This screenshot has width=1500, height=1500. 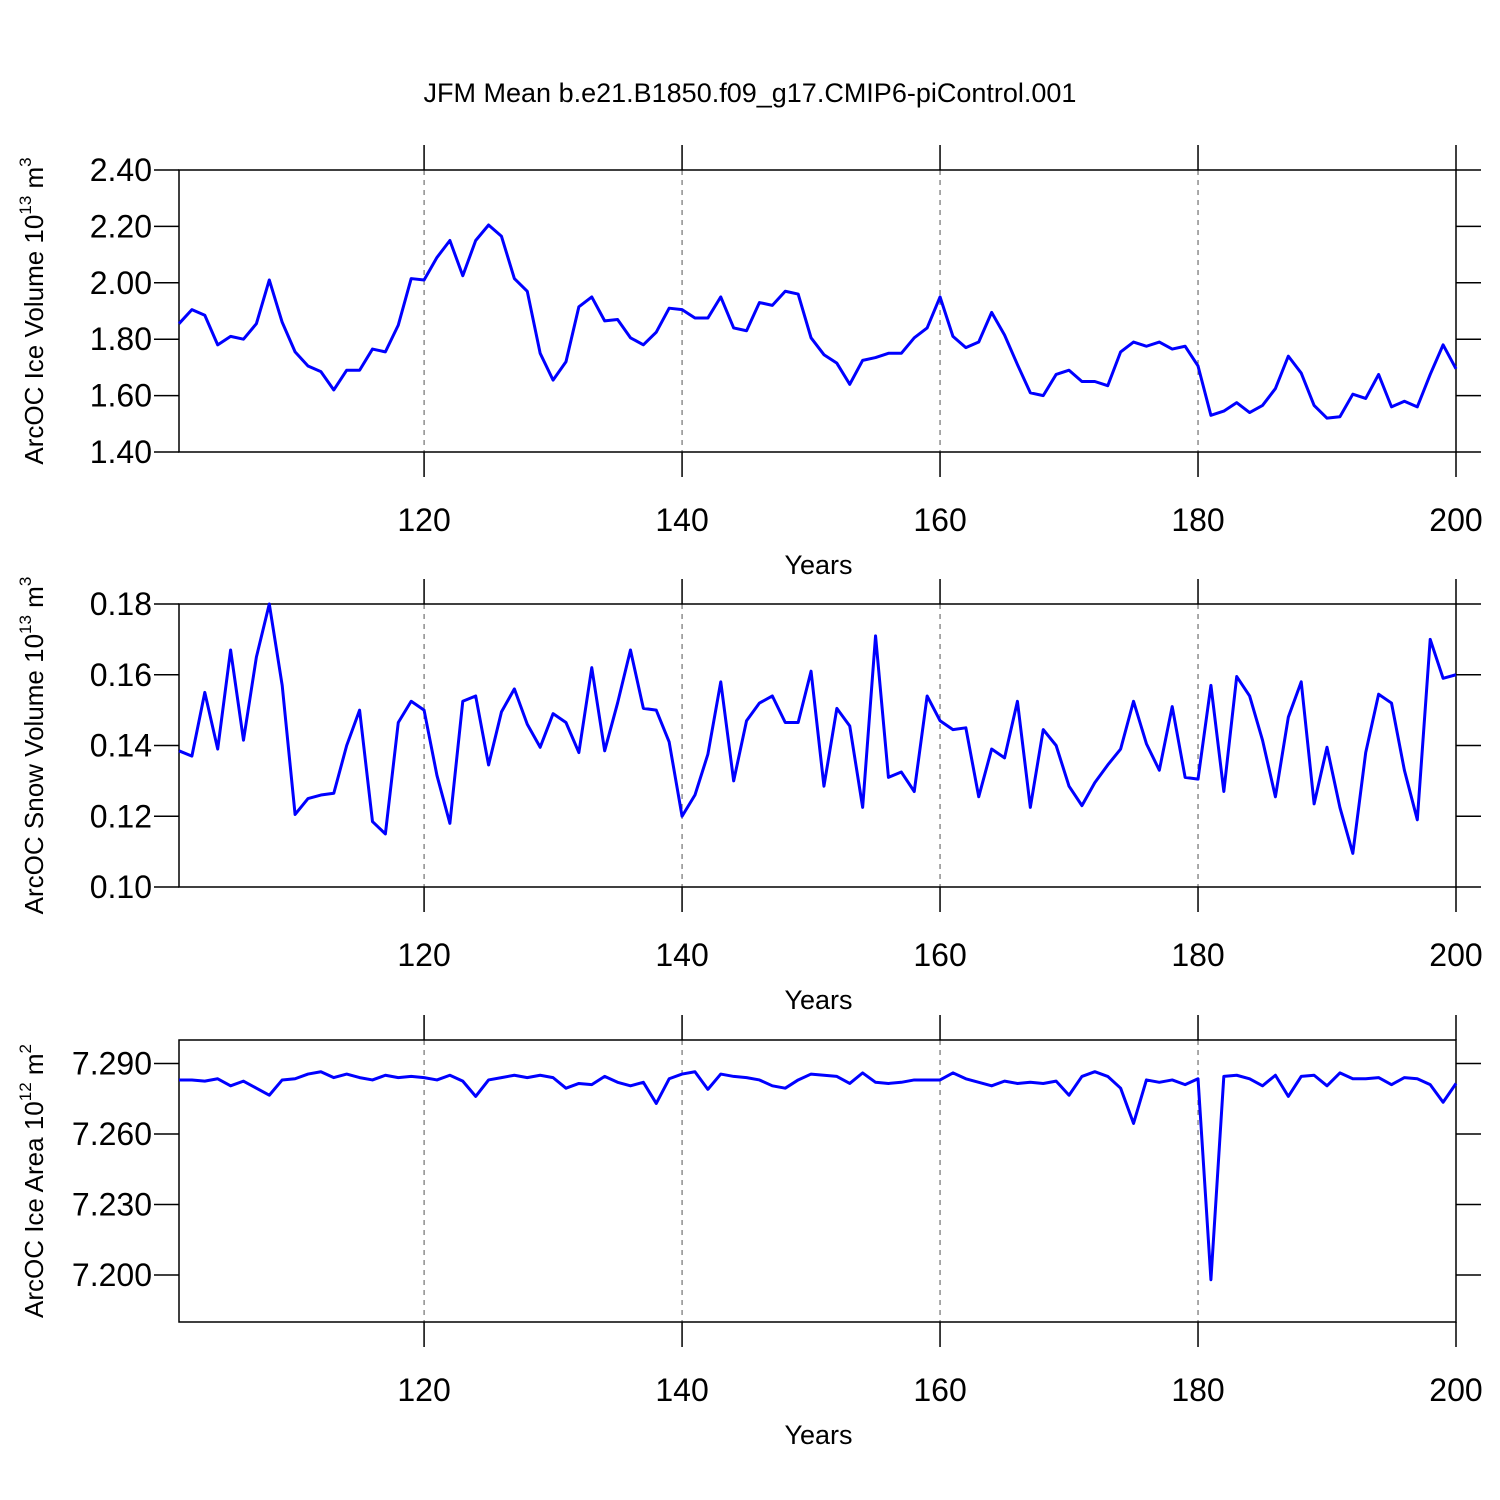 What do you see at coordinates (25, 1091) in the screenshot?
I see `y-axis-label-part: 12` at bounding box center [25, 1091].